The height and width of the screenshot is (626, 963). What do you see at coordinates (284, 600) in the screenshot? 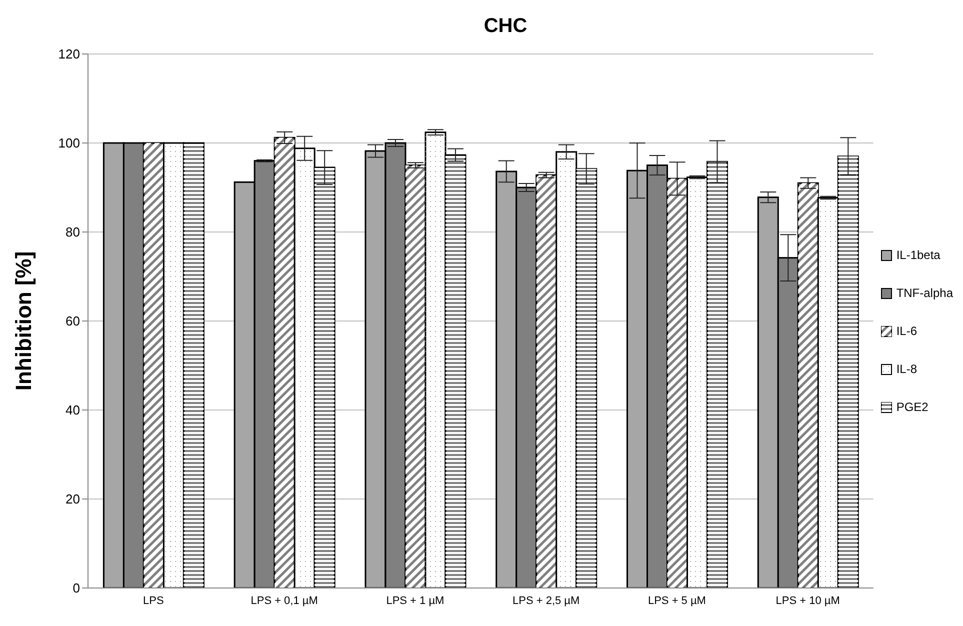
I see `x-tick-label: LPS + 0,1 µM` at bounding box center [284, 600].